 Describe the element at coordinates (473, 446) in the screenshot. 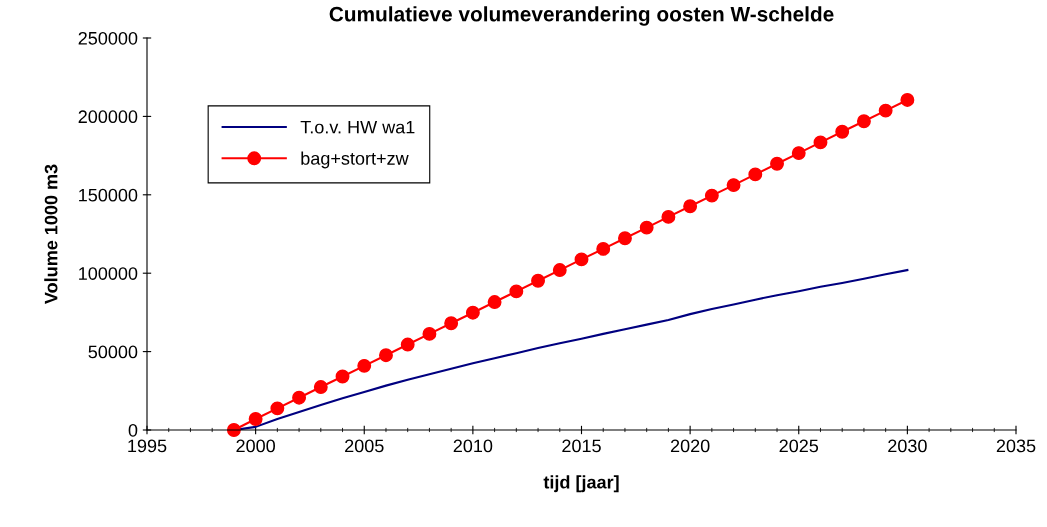

I see `x-tick-label: 2010` at that location.